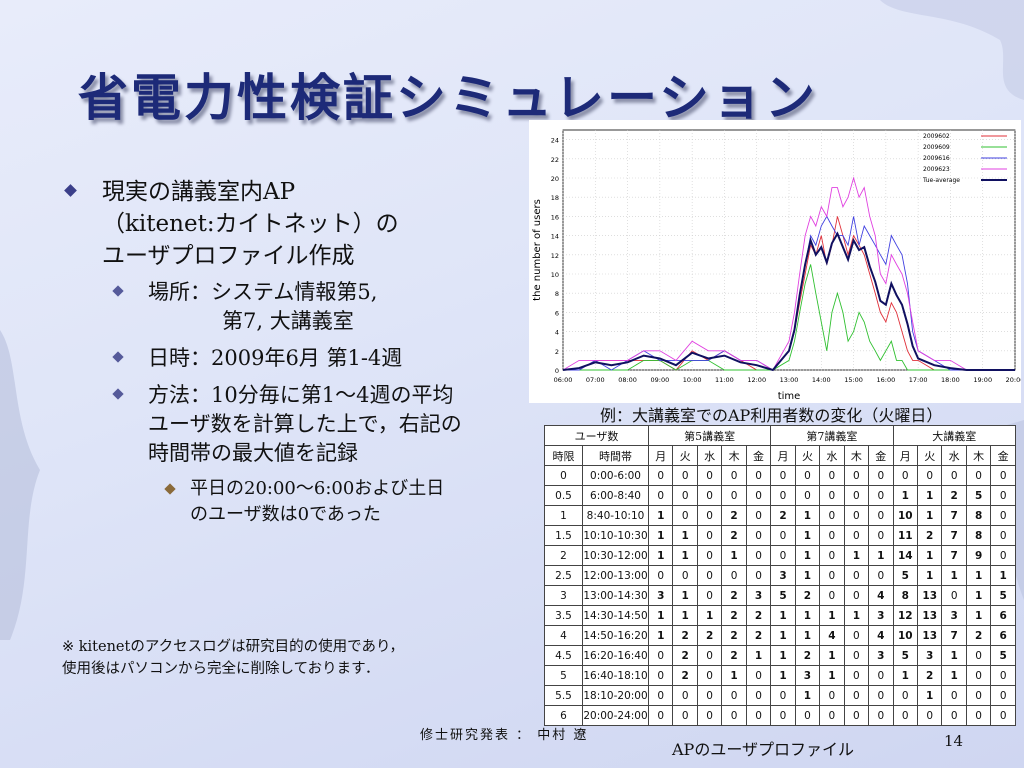 This screenshot has height=768, width=1024. Describe the element at coordinates (302, 224) in the screenshot. I see `bullet-level1: 現実の講義室内AP （kitenet:カイトネット）の ユーザプロファイル作成` at that location.